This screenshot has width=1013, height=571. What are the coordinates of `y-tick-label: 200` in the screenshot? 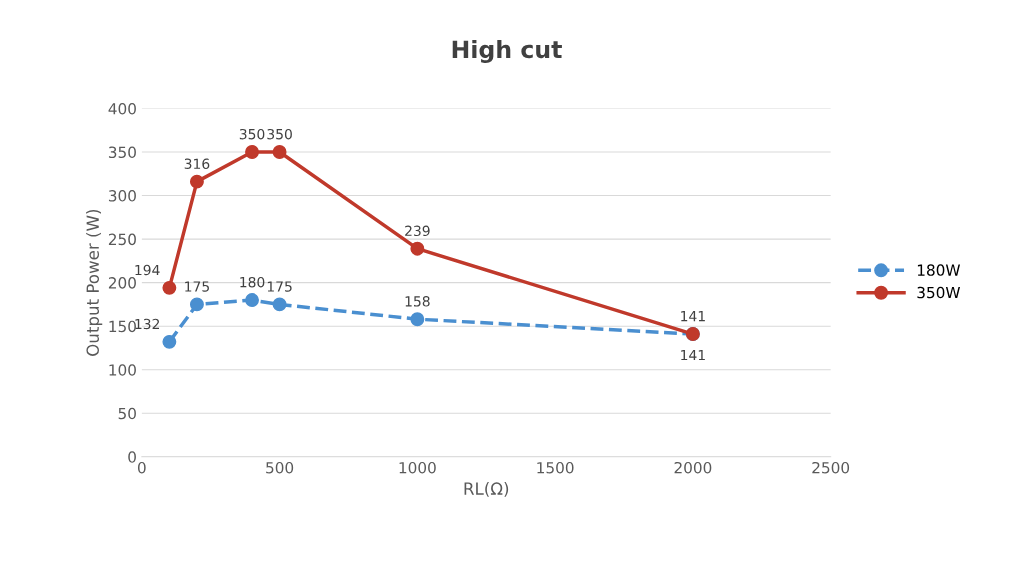 It's located at (122, 283).